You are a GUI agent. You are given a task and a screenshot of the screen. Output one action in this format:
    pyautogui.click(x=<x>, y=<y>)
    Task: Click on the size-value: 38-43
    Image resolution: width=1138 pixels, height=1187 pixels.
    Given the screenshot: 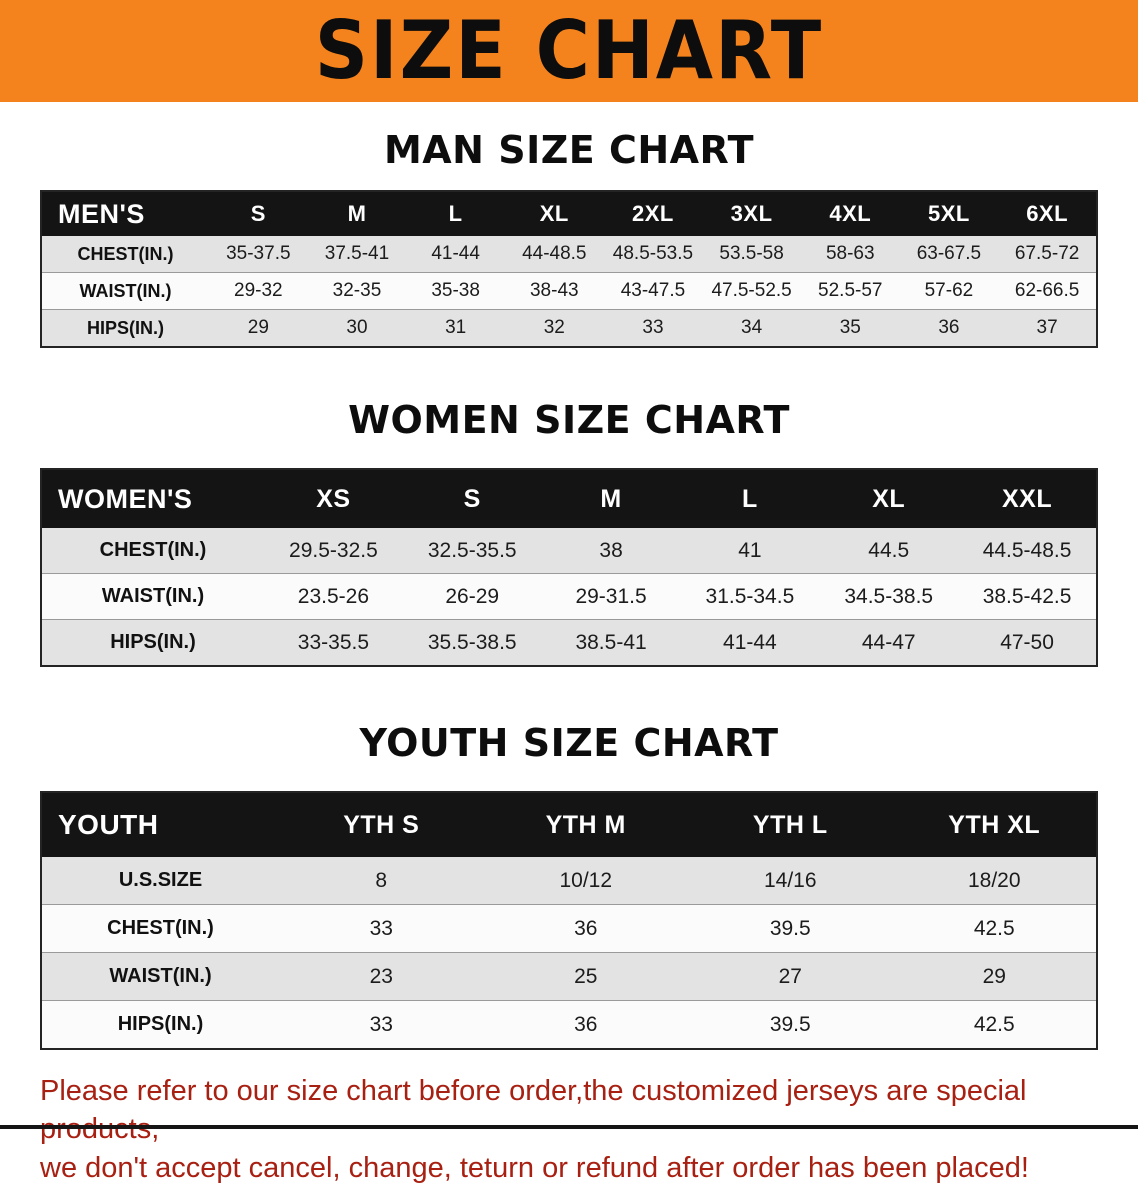 What is the action you would take?
    pyautogui.click(x=554, y=291)
    